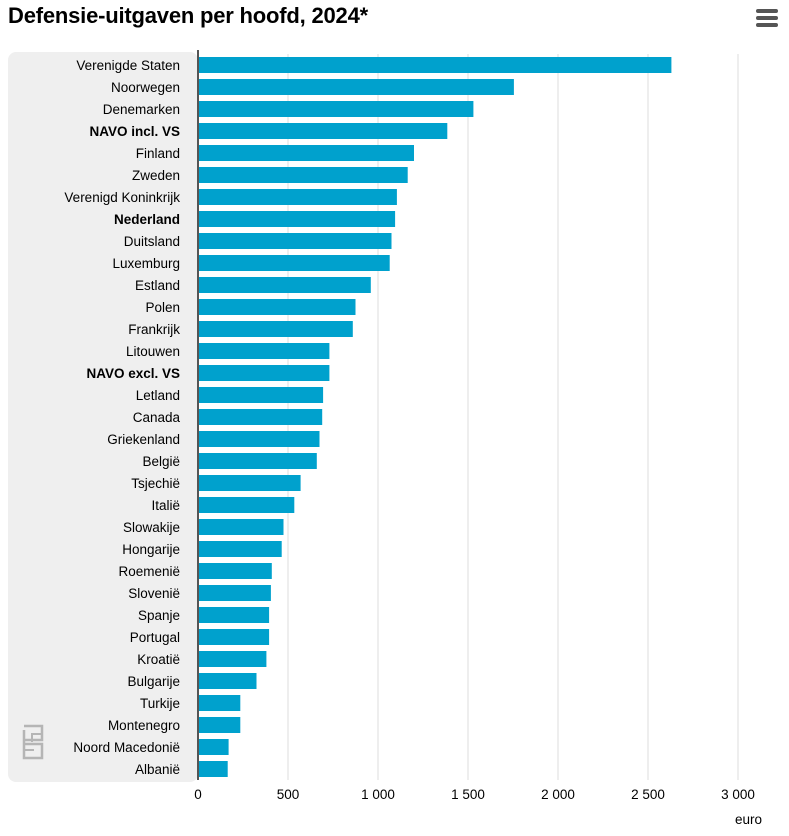 The width and height of the screenshot is (789, 836). I want to click on category-label: Denemarken, so click(141, 109).